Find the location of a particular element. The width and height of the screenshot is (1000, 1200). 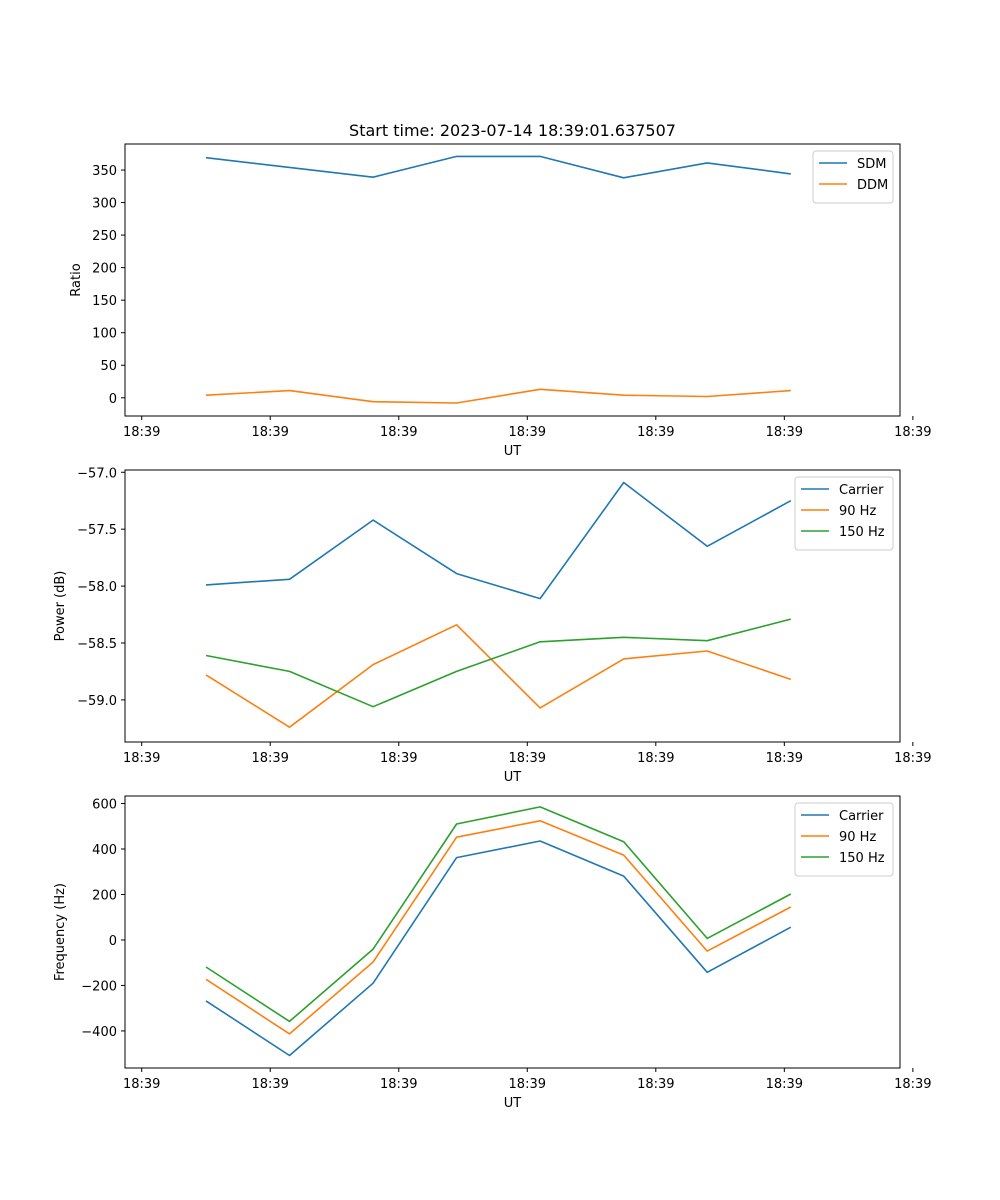

legend-box is located at coordinates (853, 177).